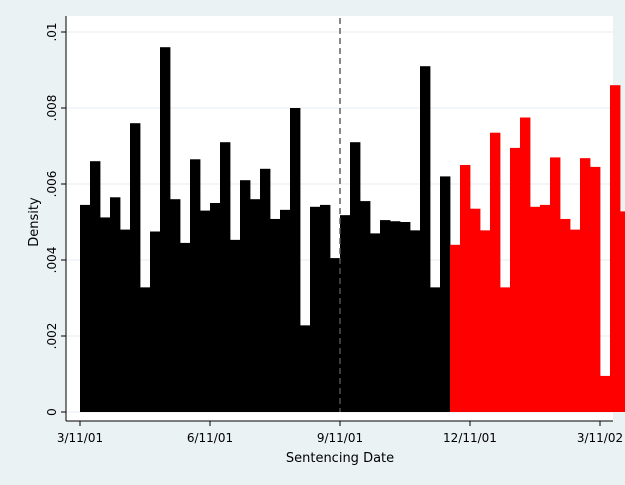  Describe the element at coordinates (80, 438) in the screenshot. I see `x-tick-label: 3/11/01` at that location.